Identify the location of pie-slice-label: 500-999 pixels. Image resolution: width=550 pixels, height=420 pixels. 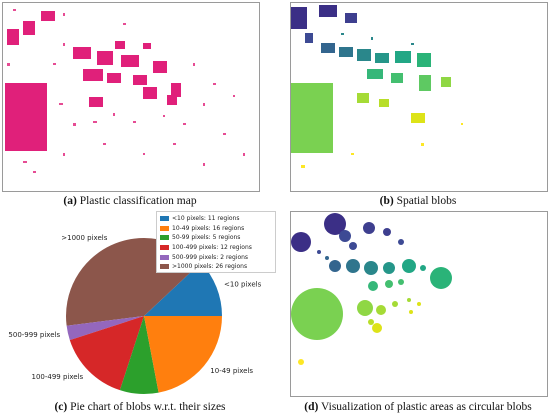
(34, 335).